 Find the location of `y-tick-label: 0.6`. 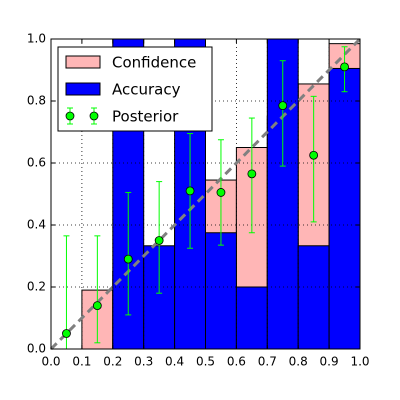

y-tick-label: 0.6 is located at coordinates (36, 163).